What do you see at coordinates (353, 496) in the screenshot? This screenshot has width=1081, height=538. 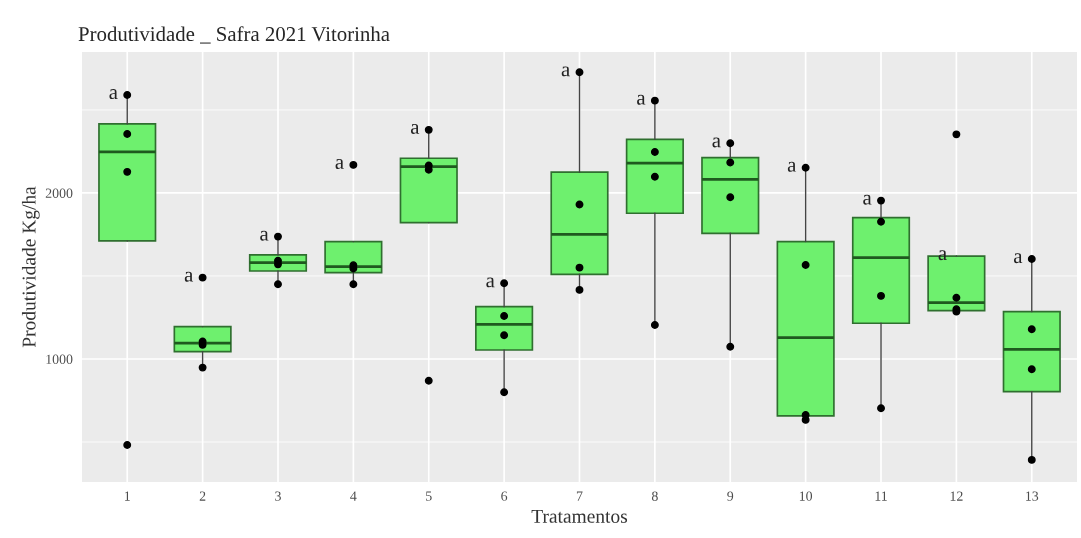 I see `x-tick-label: 4` at bounding box center [353, 496].